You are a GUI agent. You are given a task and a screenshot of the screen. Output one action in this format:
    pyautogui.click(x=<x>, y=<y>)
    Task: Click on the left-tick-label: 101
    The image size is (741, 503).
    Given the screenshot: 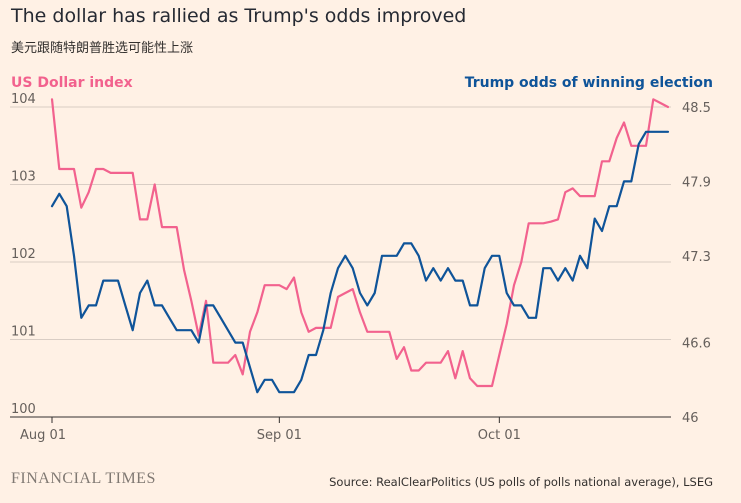 What is the action you would take?
    pyautogui.click(x=23, y=332)
    